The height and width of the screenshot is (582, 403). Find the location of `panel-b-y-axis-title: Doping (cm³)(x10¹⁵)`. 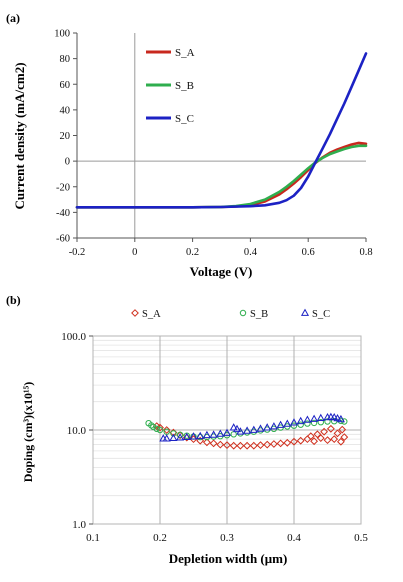

panel-b-y-axis-title: Doping (cm³)(x10¹⁵) is located at coordinates (28, 432).